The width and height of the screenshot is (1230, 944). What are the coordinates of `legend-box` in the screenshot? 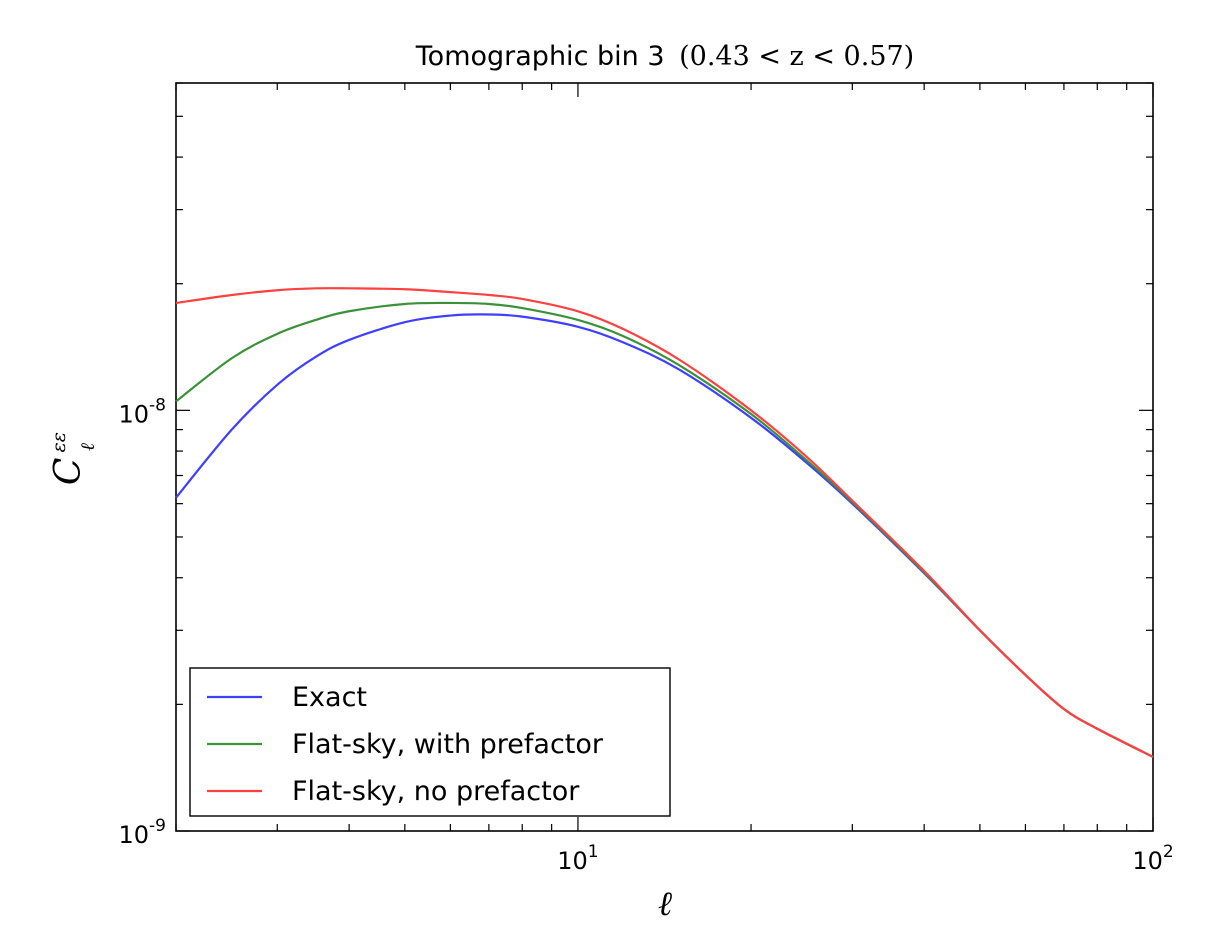 It's located at (430, 742).